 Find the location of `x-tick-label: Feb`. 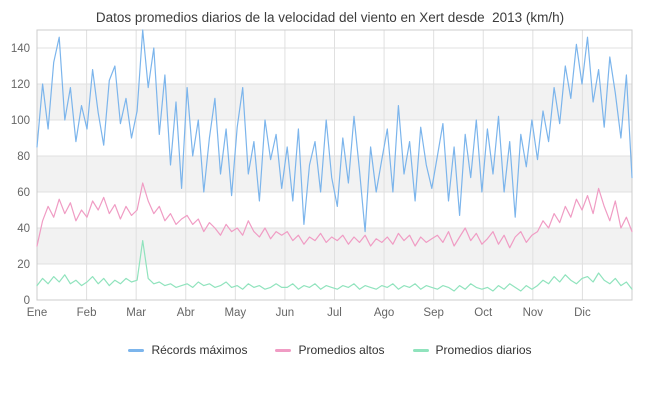

x-tick-label: Feb is located at coordinates (87, 313).